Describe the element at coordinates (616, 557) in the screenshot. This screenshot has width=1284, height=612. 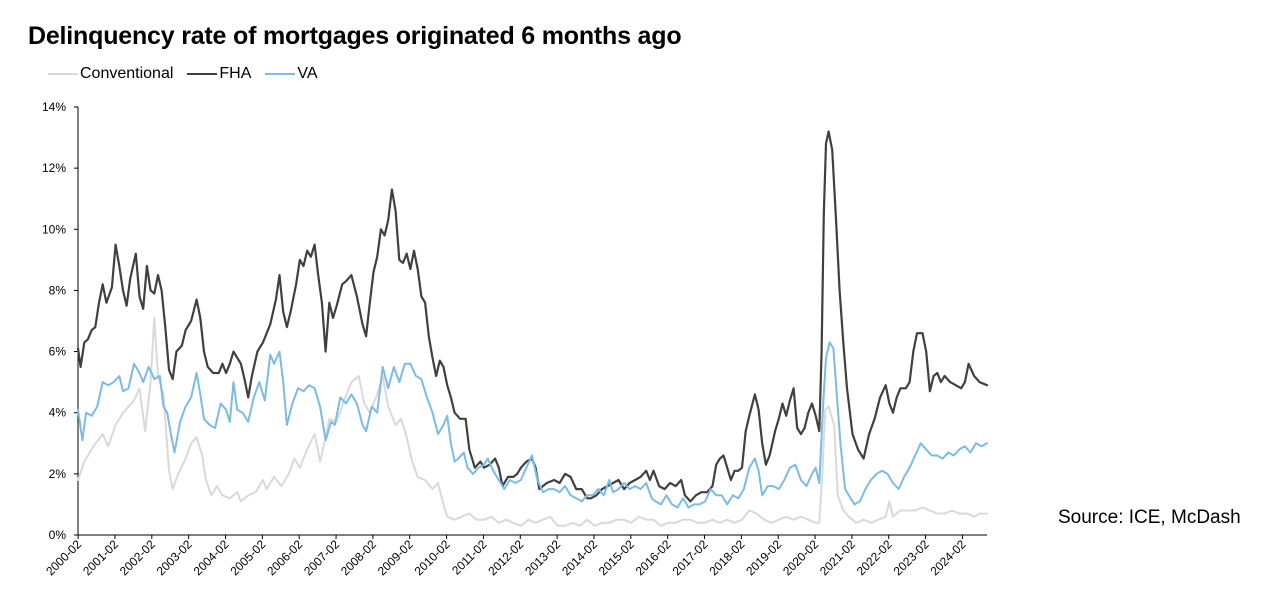
I see `x-tick-label: 2015-02` at that location.